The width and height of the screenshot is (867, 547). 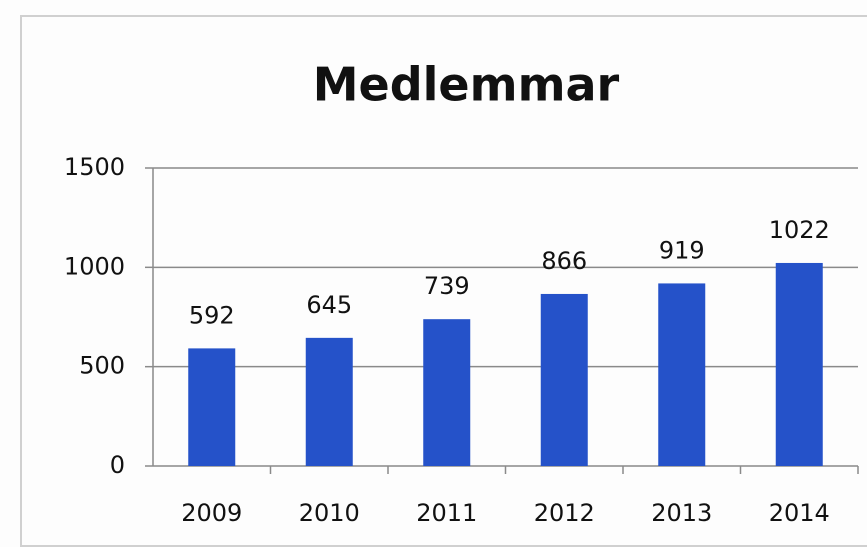 I want to click on data-label: 919, so click(x=682, y=250).